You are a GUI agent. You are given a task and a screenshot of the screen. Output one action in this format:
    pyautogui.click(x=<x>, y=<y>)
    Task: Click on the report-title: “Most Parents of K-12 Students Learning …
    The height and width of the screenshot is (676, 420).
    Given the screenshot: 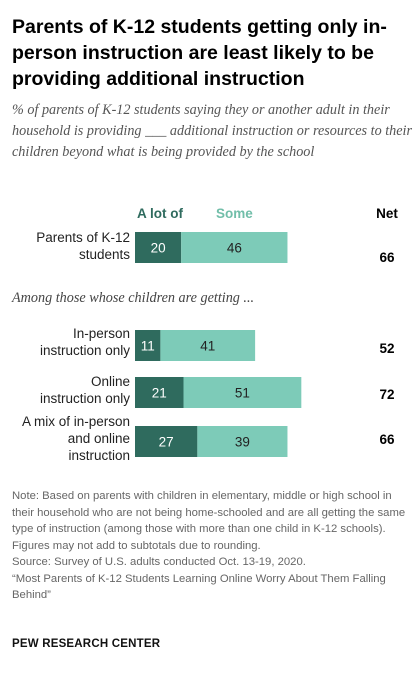 What is the action you would take?
    pyautogui.click(x=199, y=587)
    